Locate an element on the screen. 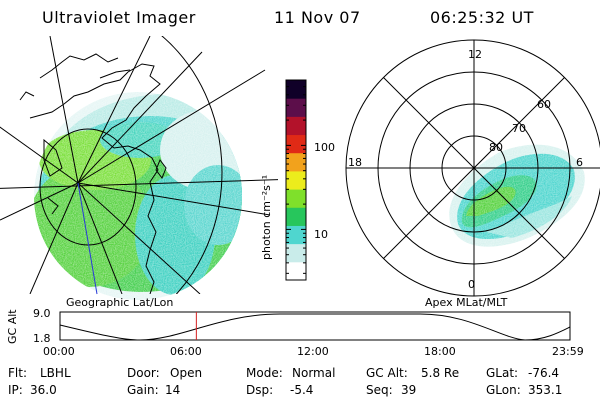 The height and width of the screenshot is (400, 600). status-door-value: Open is located at coordinates (186, 373).